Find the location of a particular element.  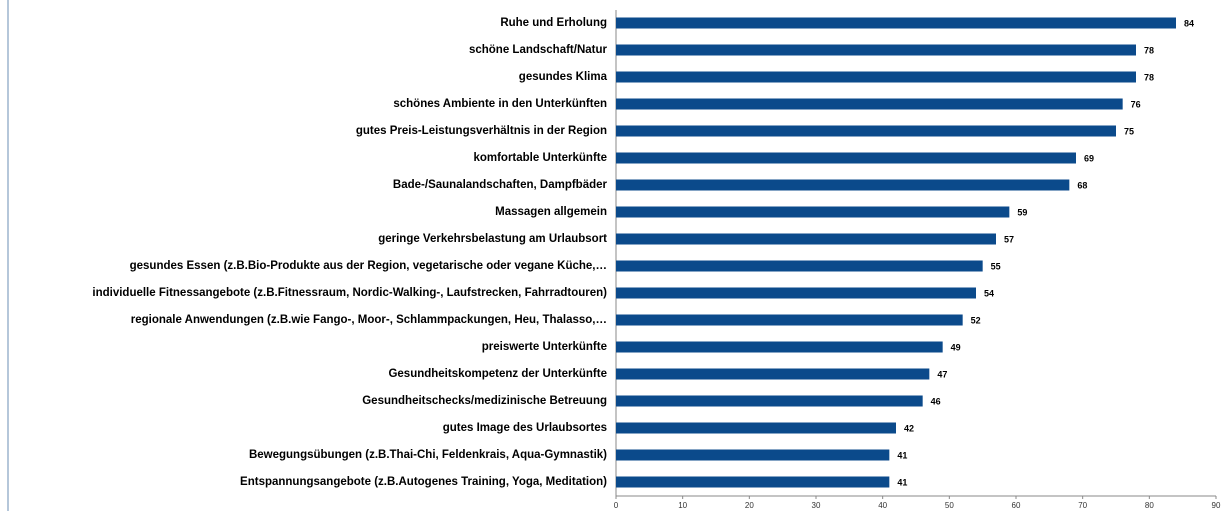

category-label: gutes Image des Urlaubsortes is located at coordinates (525, 428).